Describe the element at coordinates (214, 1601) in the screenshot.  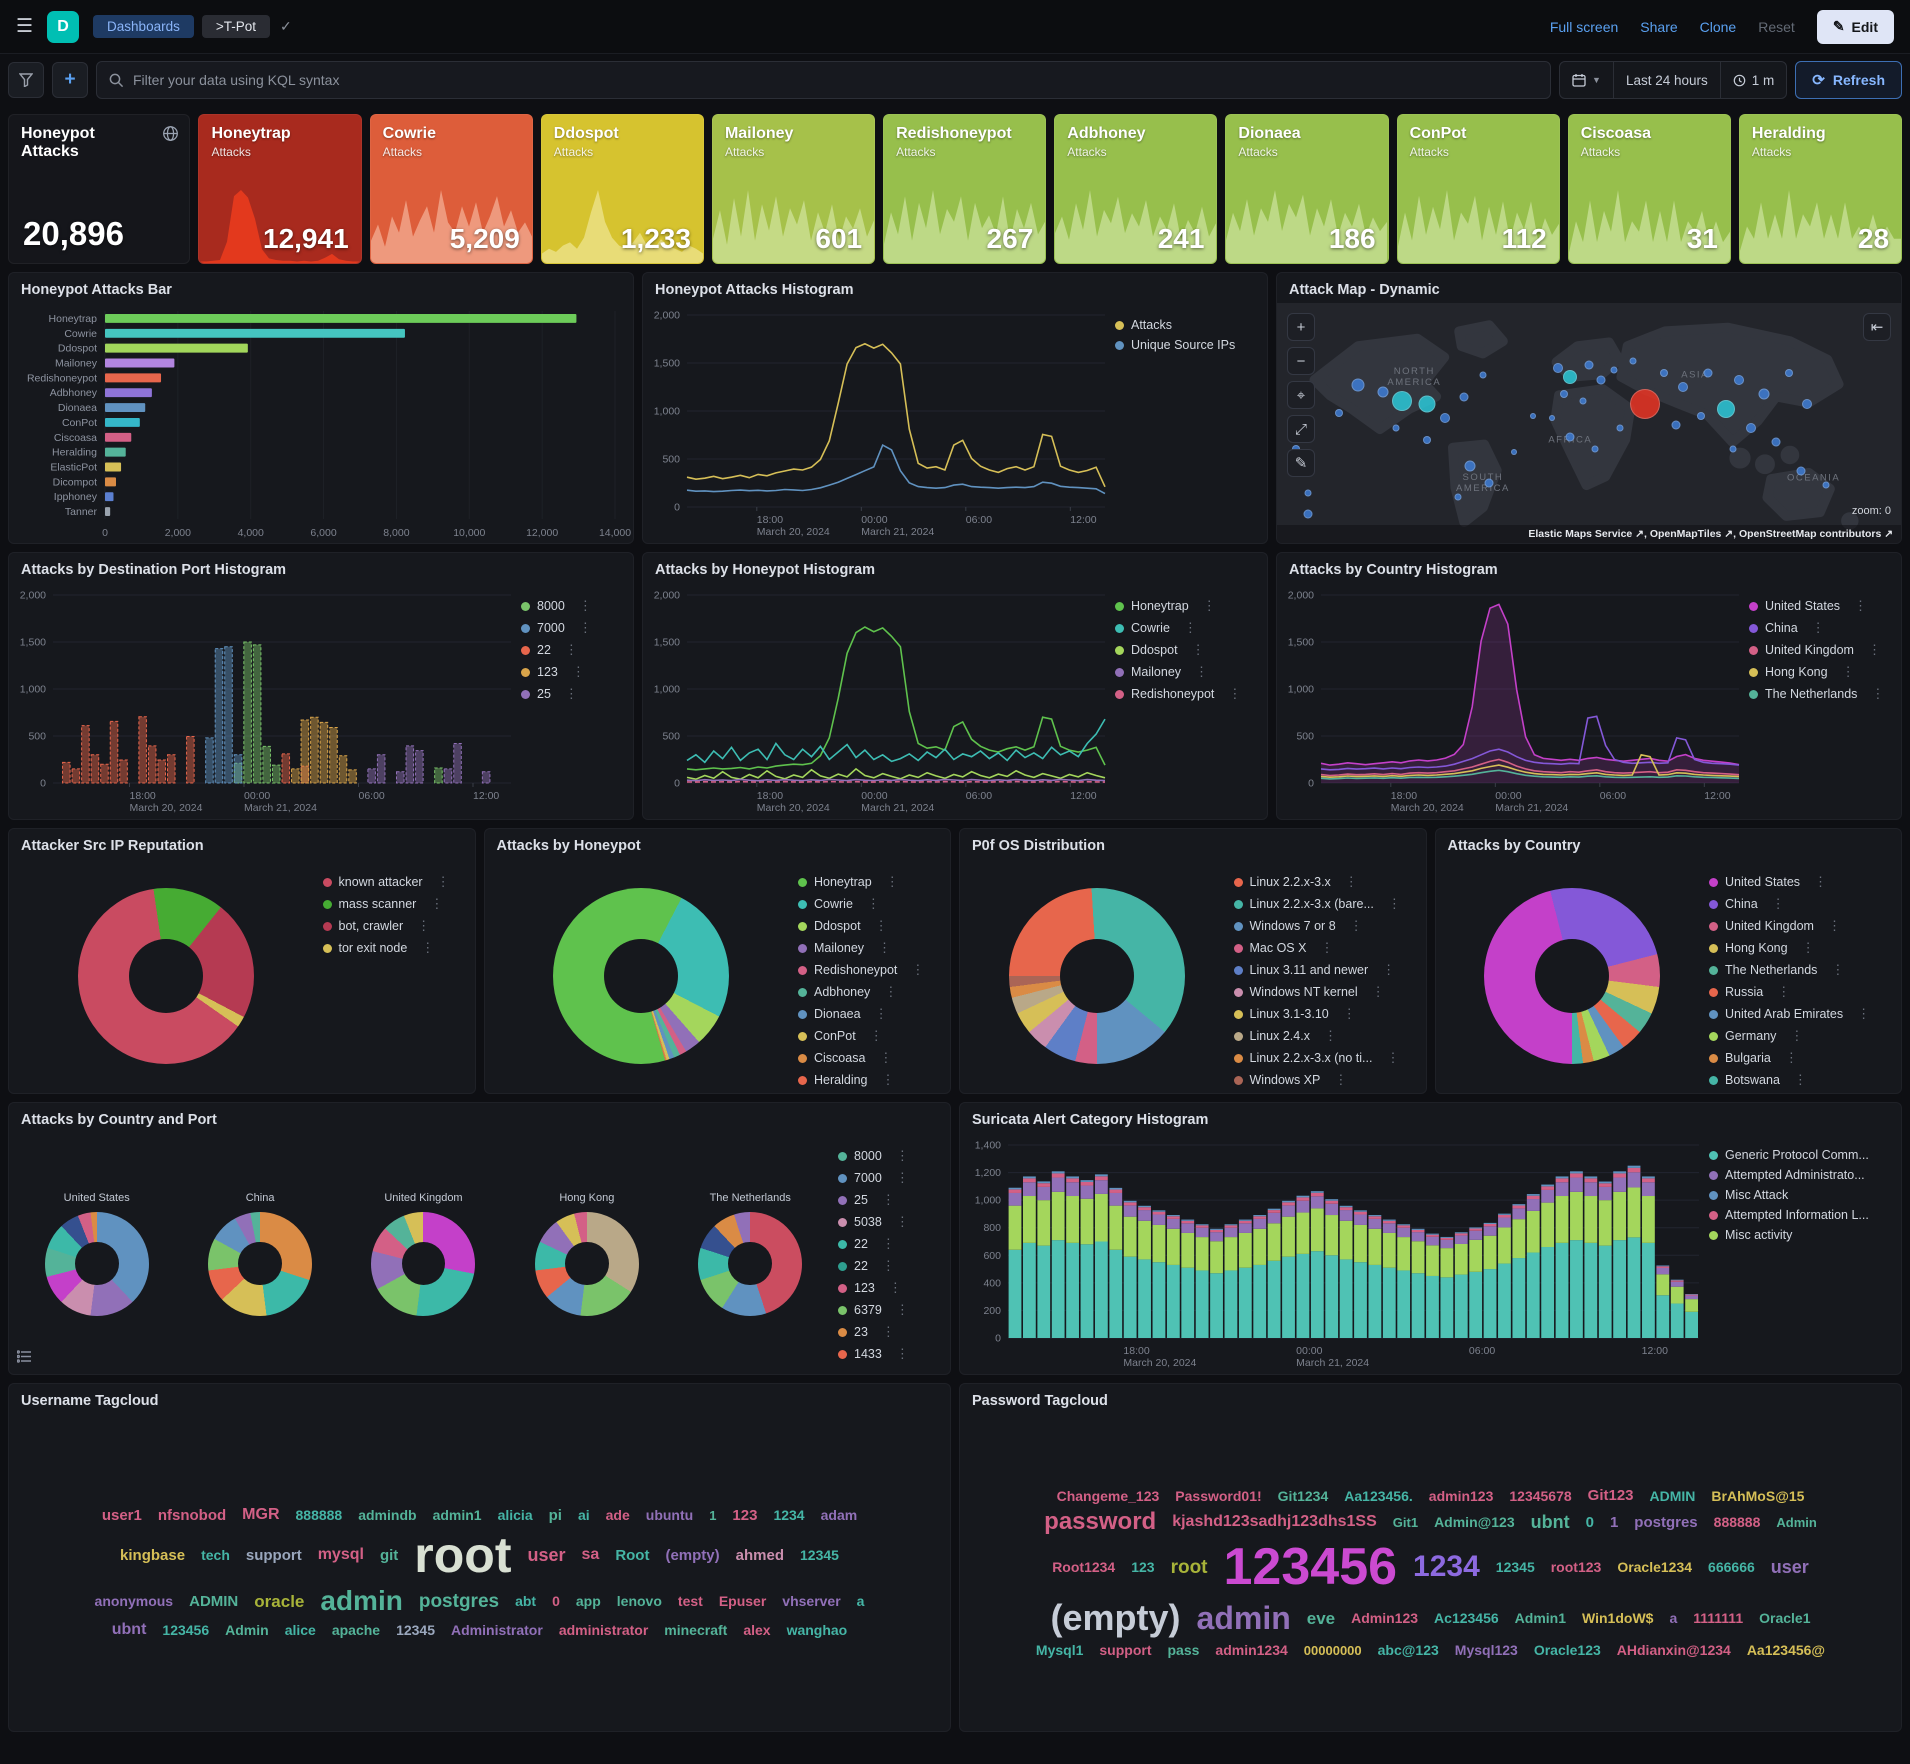
I see `tagcloud-word: ADMIN` at that location.